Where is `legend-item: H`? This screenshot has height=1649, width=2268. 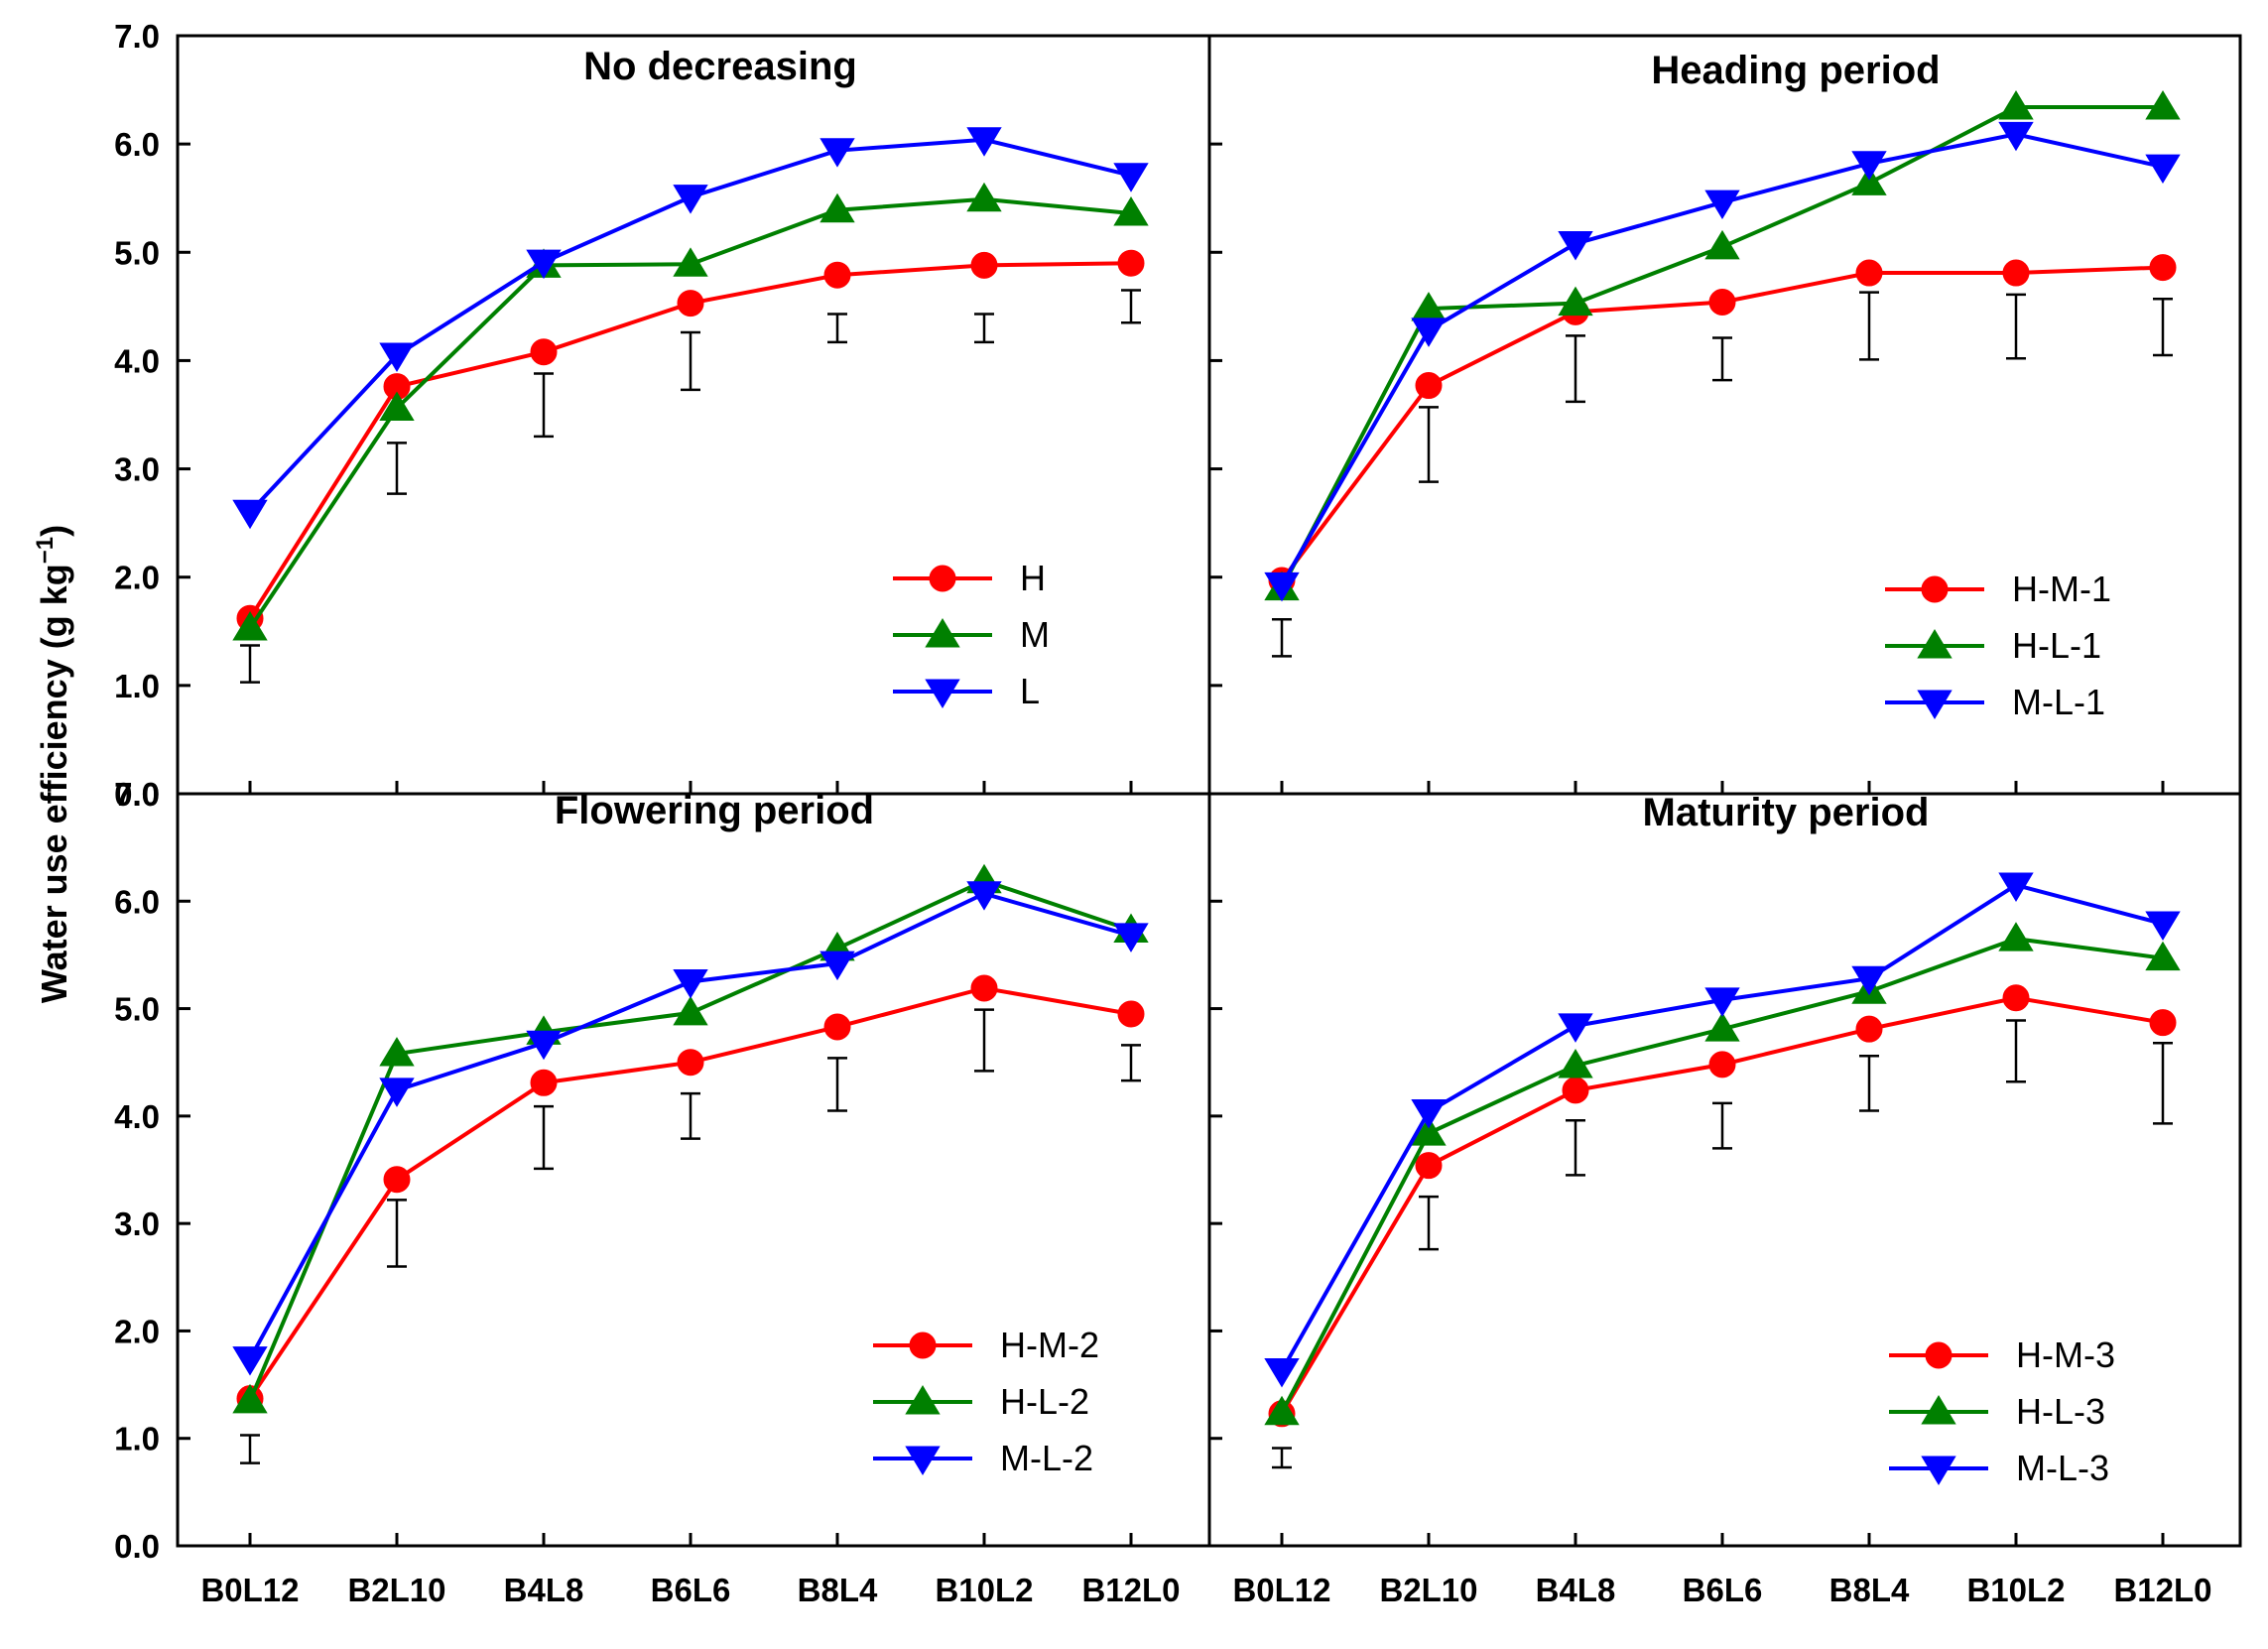
legend-item: H is located at coordinates (969, 578).